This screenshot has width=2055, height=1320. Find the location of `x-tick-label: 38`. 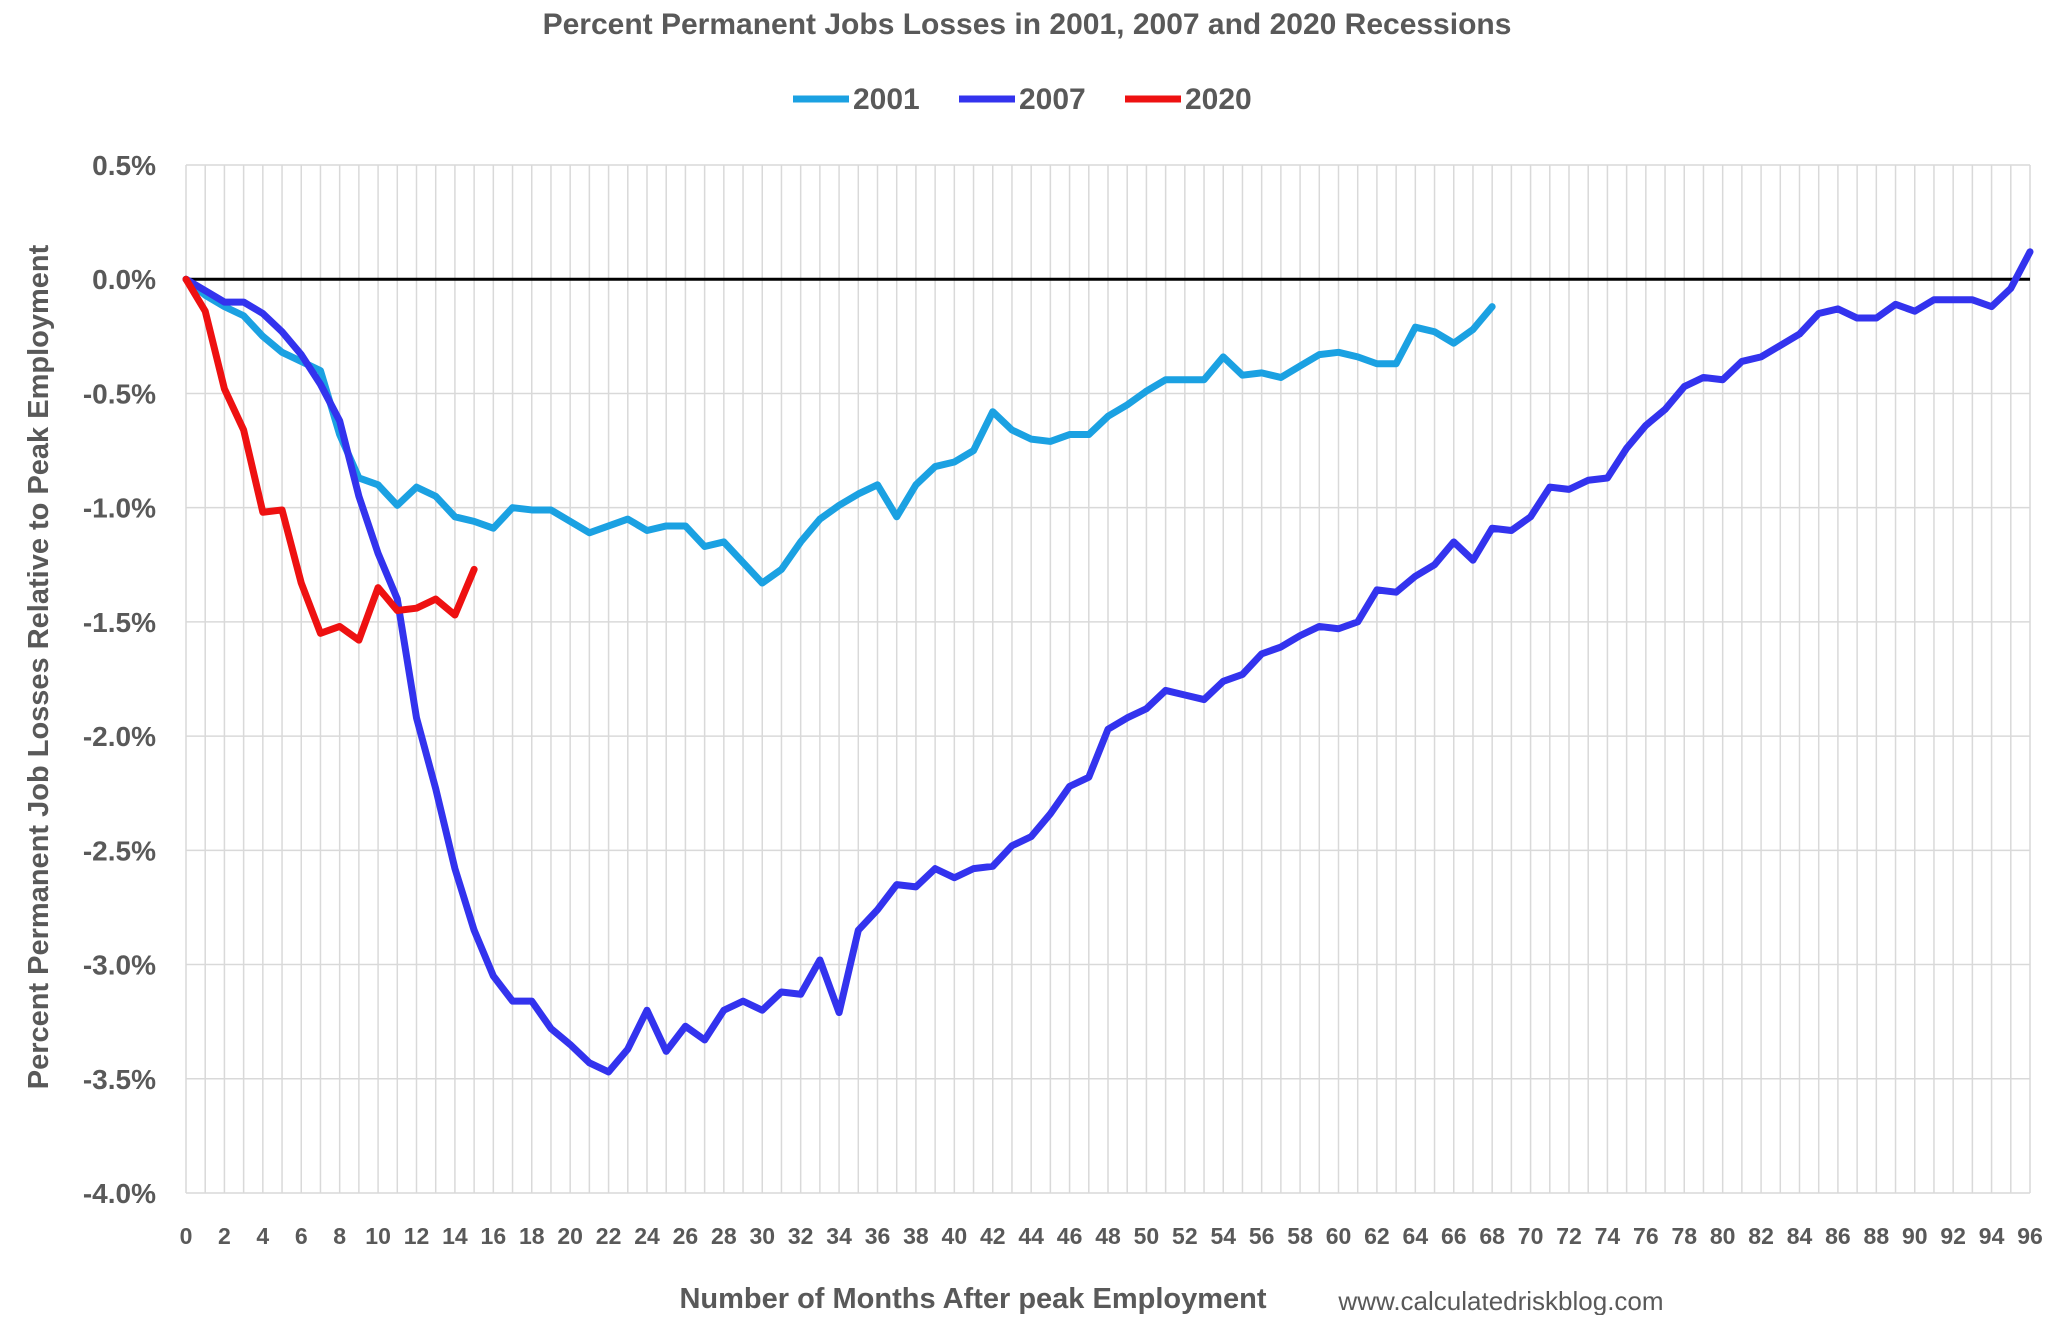

x-tick-label: 38 is located at coordinates (916, 1236).